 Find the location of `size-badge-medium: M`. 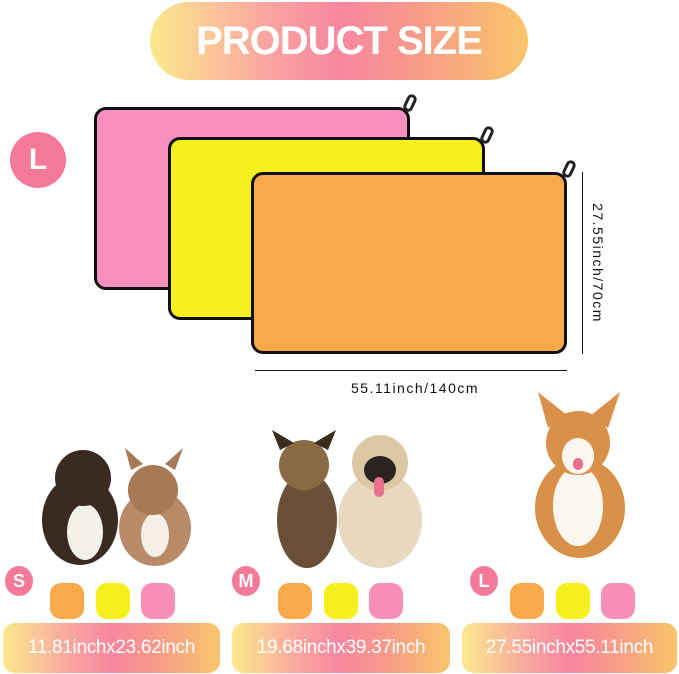

size-badge-medium: M is located at coordinates (246, 581).